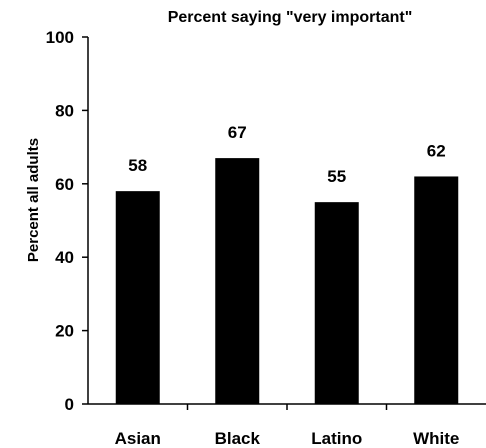 The image size is (486, 448). Describe the element at coordinates (436, 150) in the screenshot. I see `data-label: 62` at that location.